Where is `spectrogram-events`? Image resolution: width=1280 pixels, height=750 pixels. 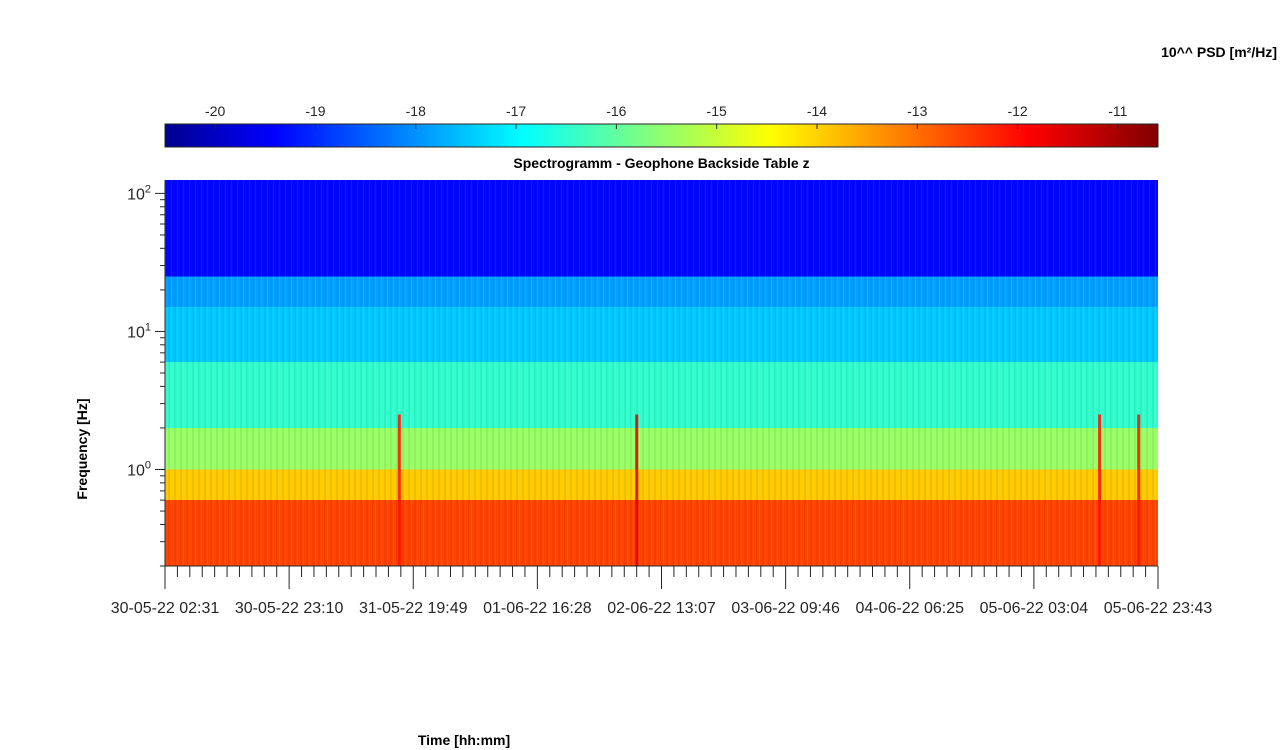 spectrogram-events is located at coordinates (769, 490).